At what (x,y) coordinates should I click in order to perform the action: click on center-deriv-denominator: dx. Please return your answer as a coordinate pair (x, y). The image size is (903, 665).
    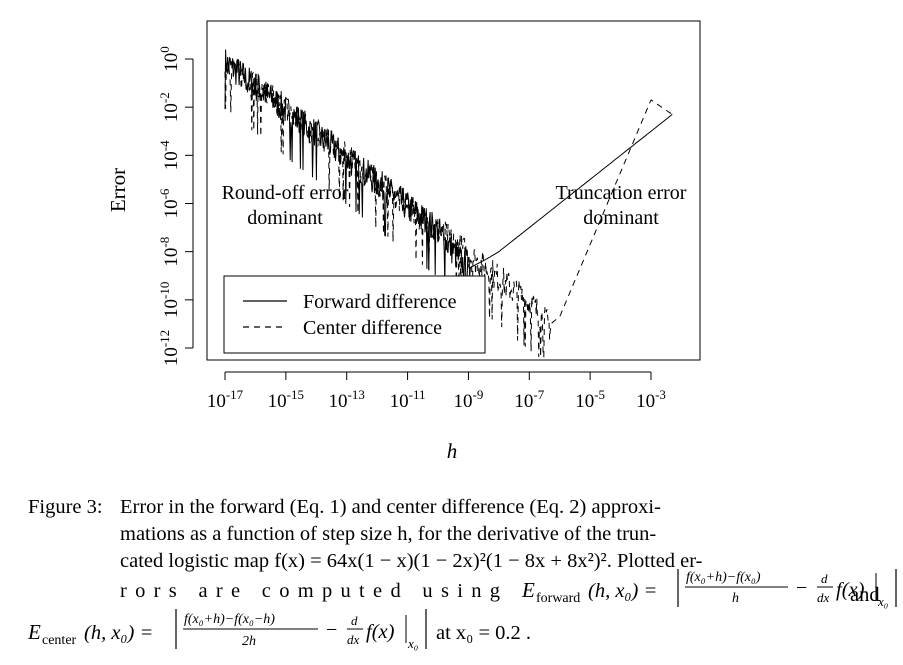
    Looking at the image, I should click on (353, 639).